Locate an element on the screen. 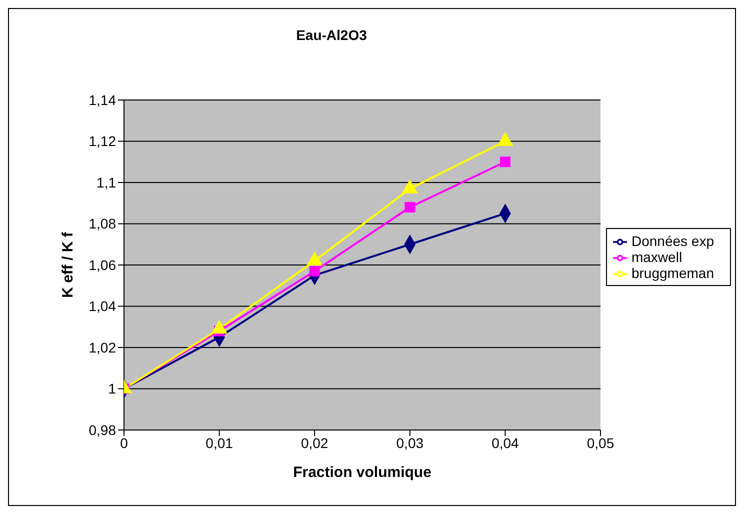 Image resolution: width=744 pixels, height=514 pixels. y-tick-label: 0,98 is located at coordinates (102, 430).